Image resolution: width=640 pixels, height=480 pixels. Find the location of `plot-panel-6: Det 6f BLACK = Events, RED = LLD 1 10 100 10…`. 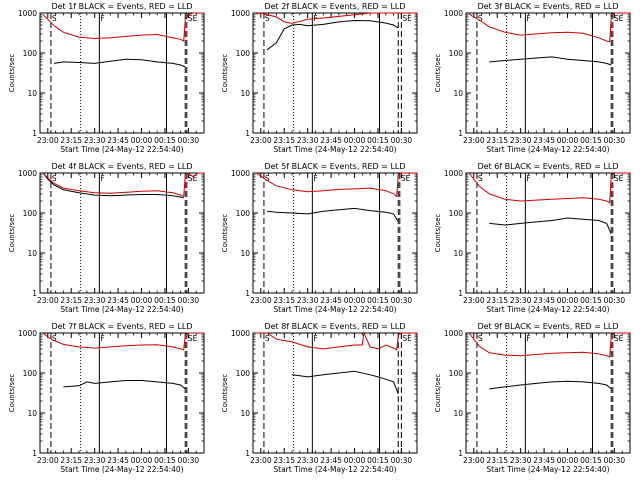

plot-panel-6: Det 6f BLACK = Events, RED = LLD 1 10 100 10… is located at coordinates (532, 238).